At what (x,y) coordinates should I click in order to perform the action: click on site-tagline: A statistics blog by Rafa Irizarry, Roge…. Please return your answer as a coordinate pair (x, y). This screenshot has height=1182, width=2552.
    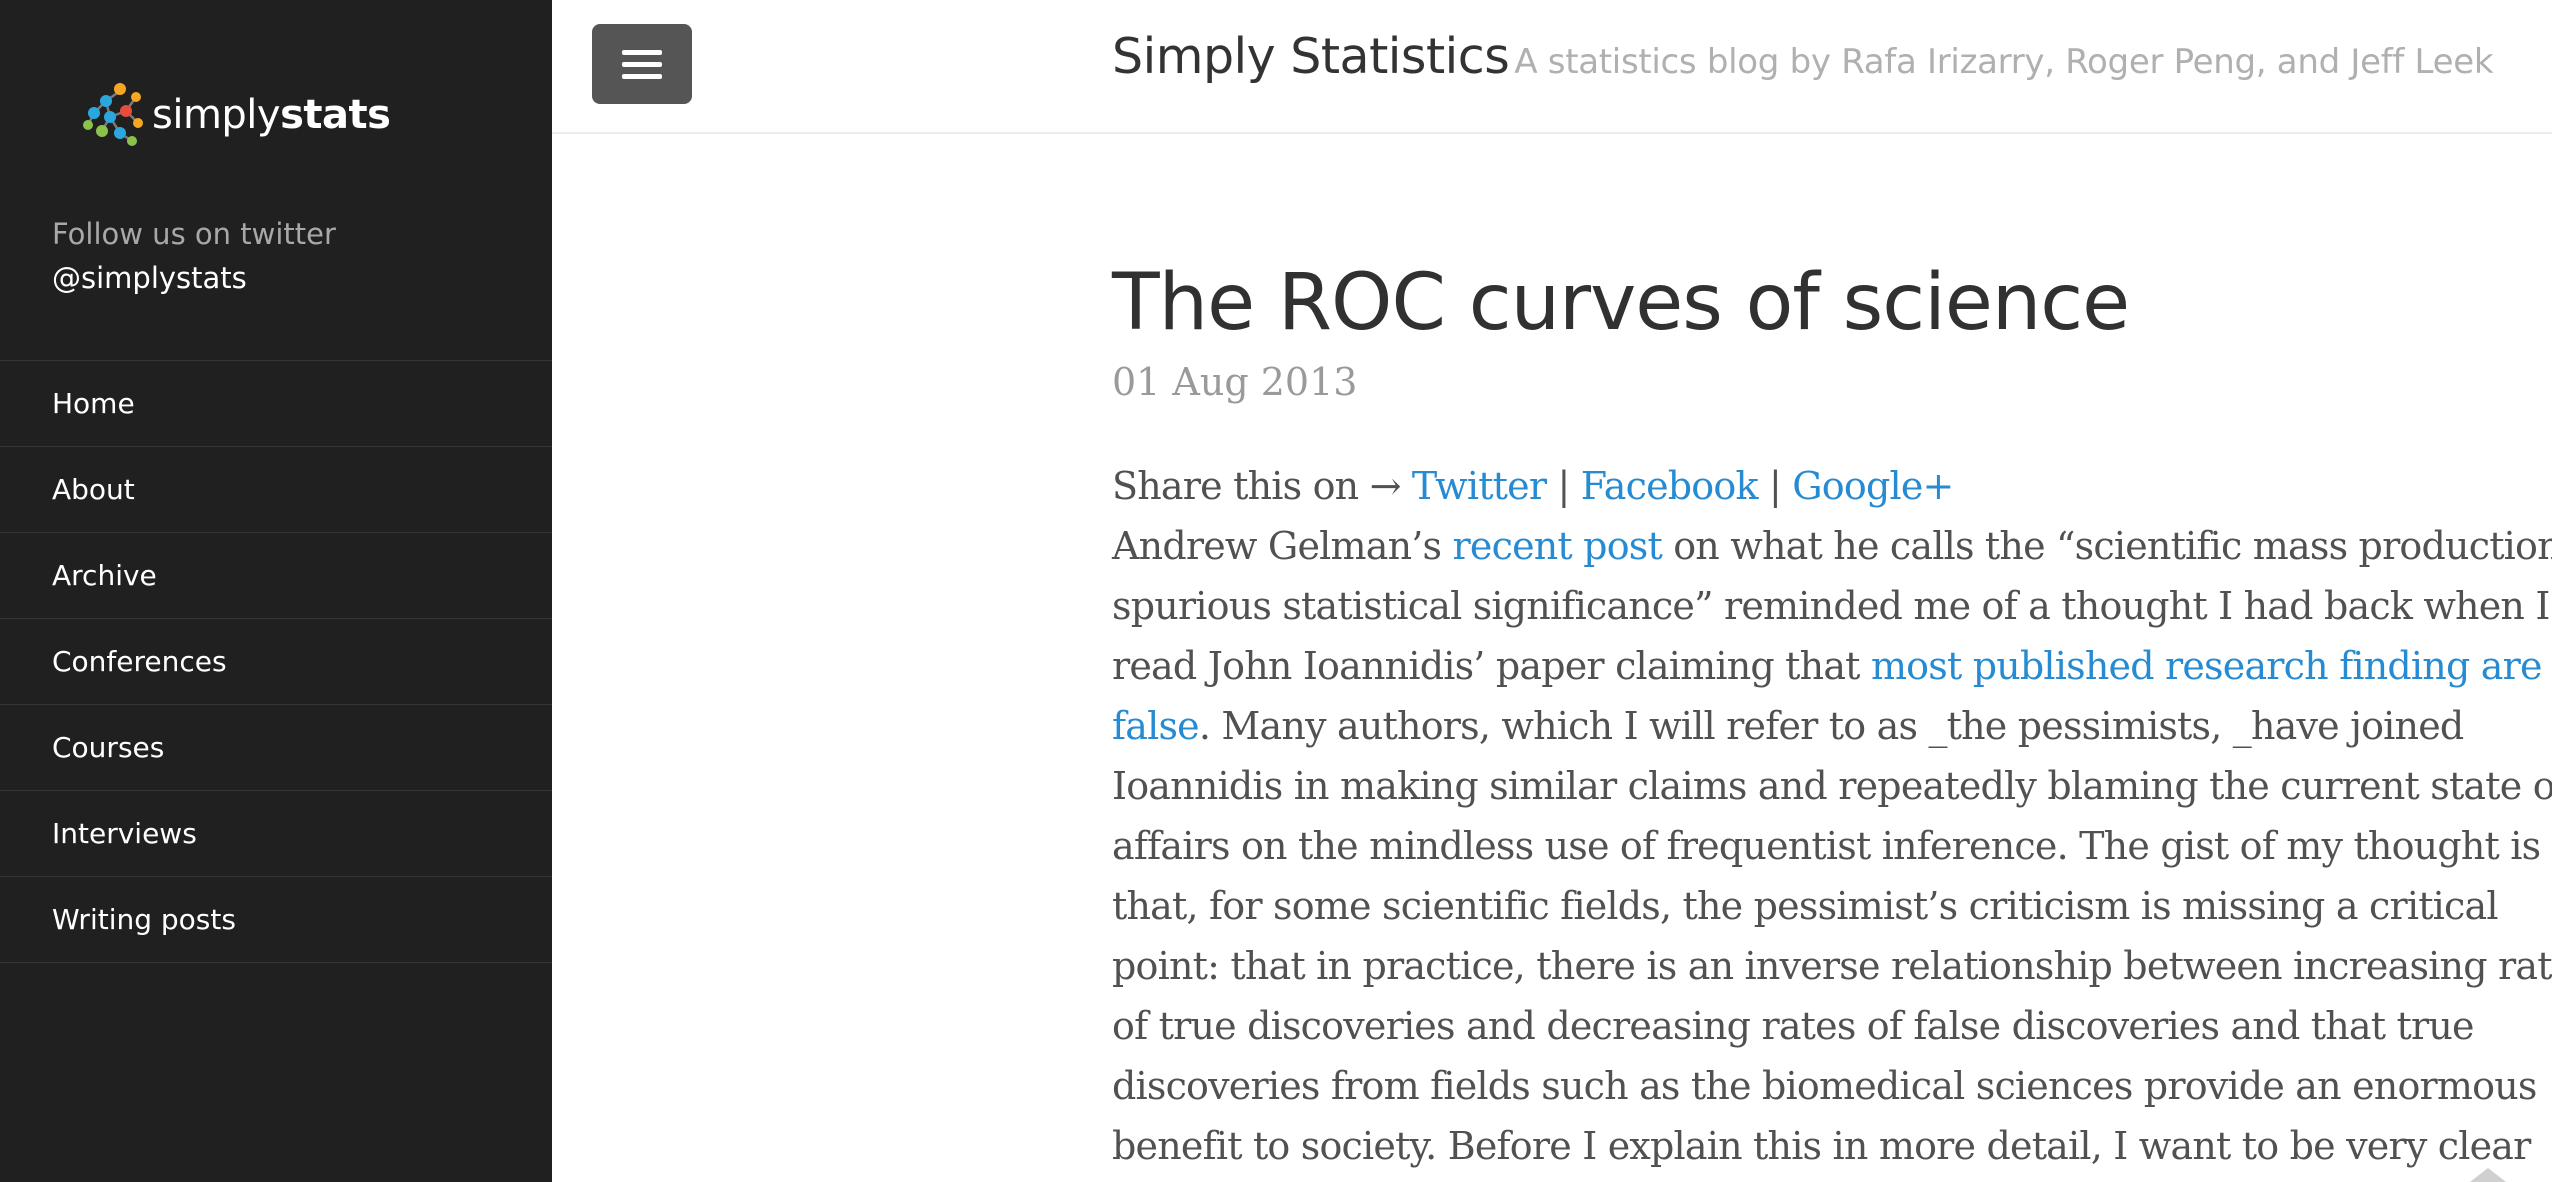
    Looking at the image, I should click on (2004, 62).